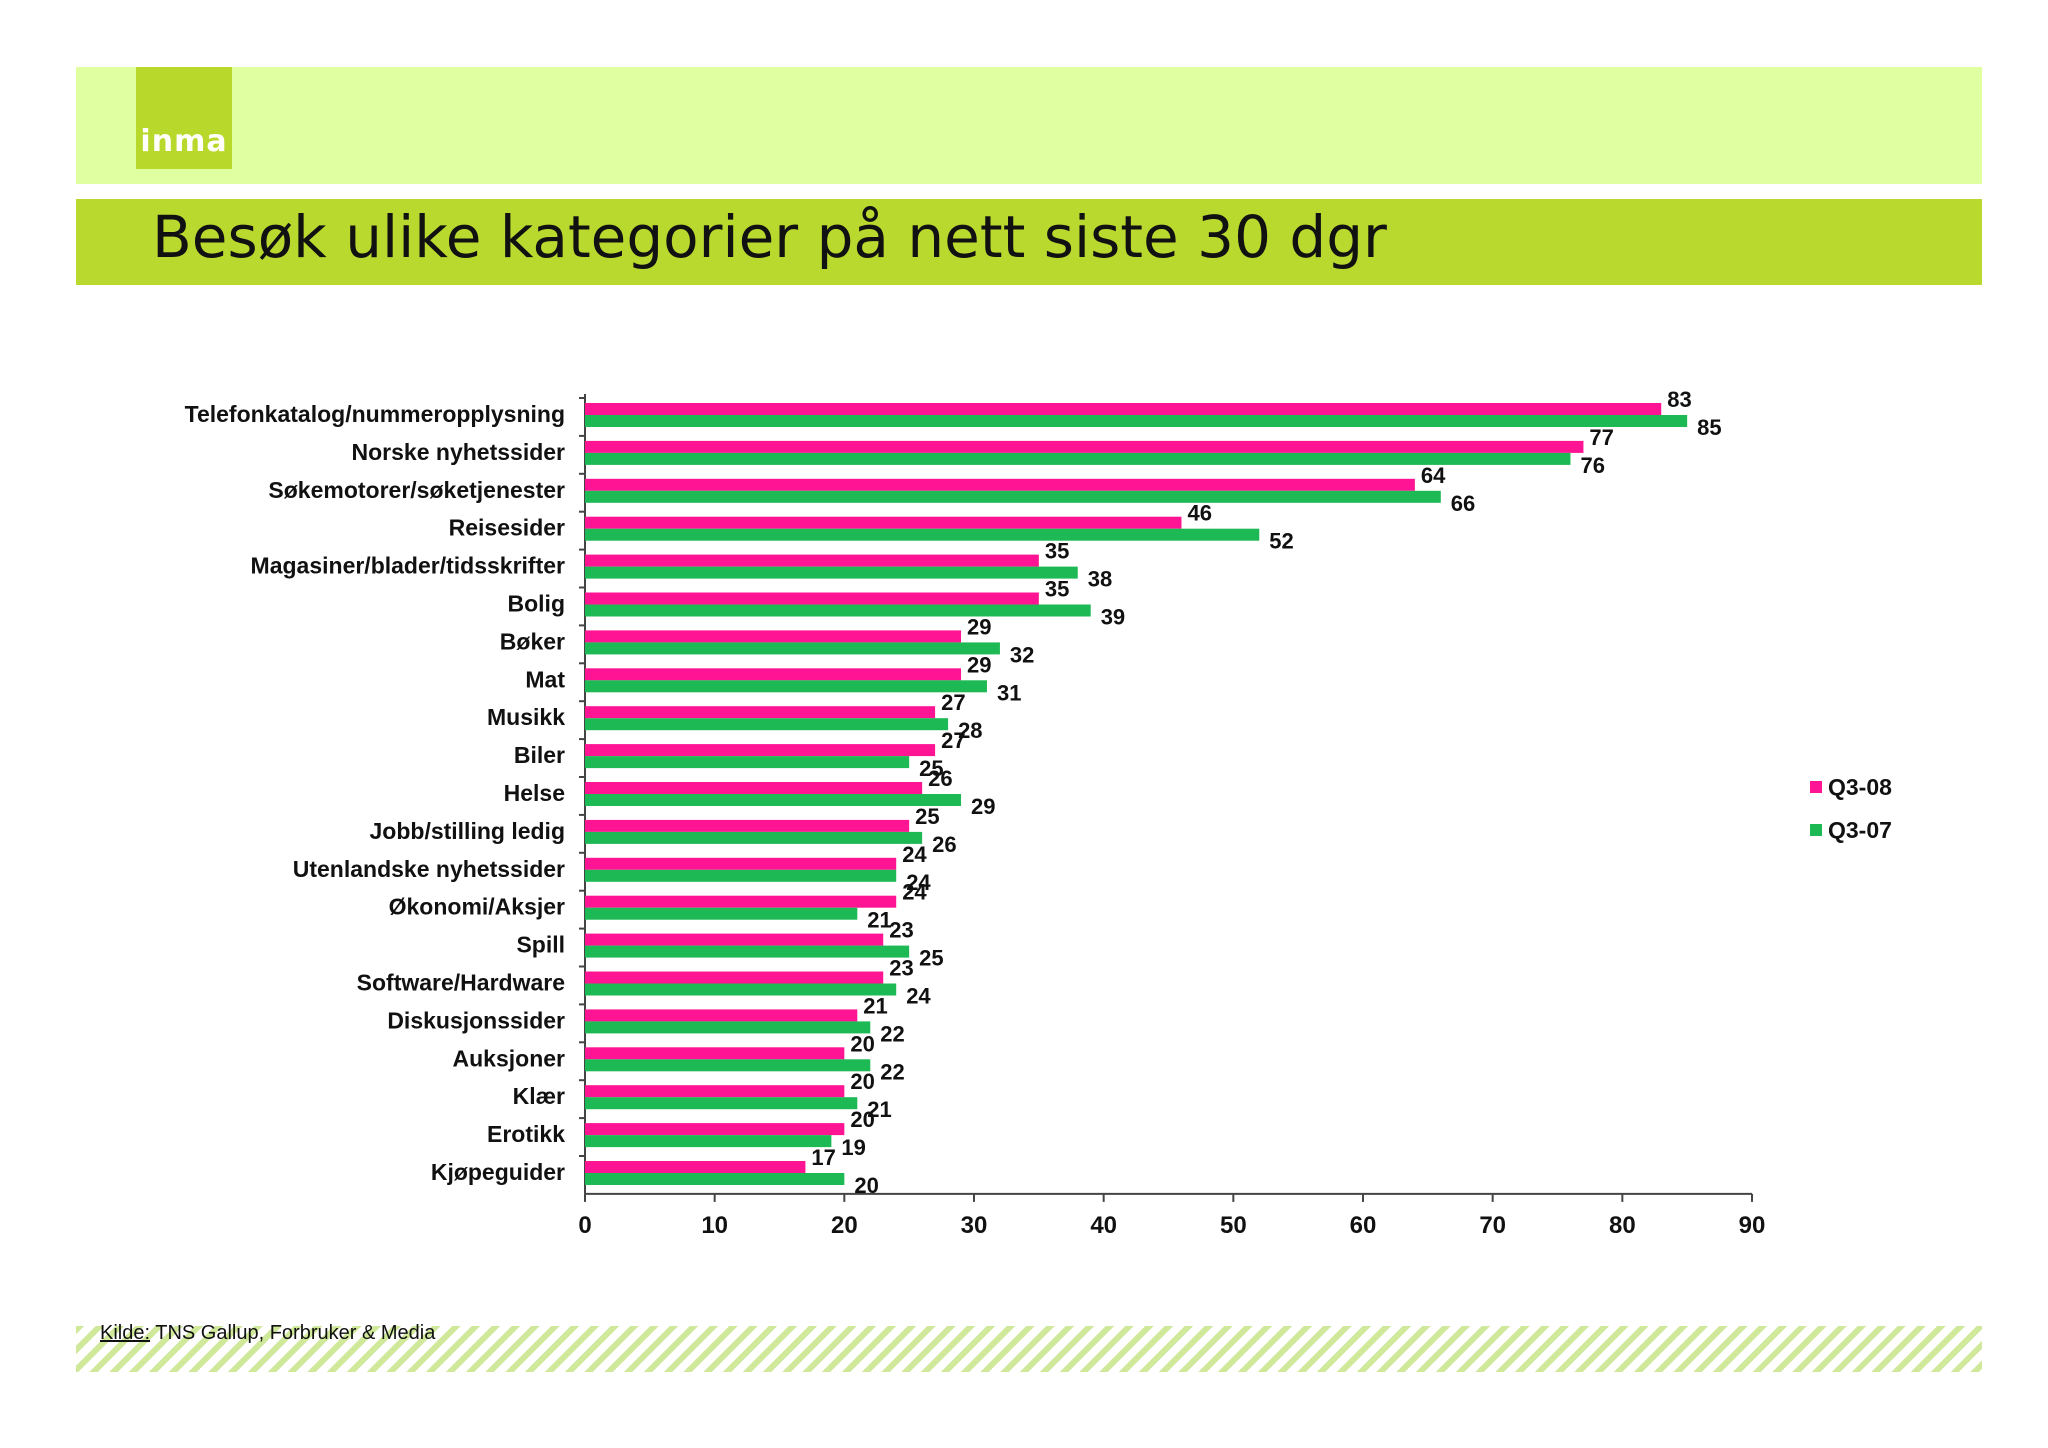 This screenshot has width=2048, height=1448. Describe the element at coordinates (540, 945) in the screenshot. I see `category-label: Spill` at that location.